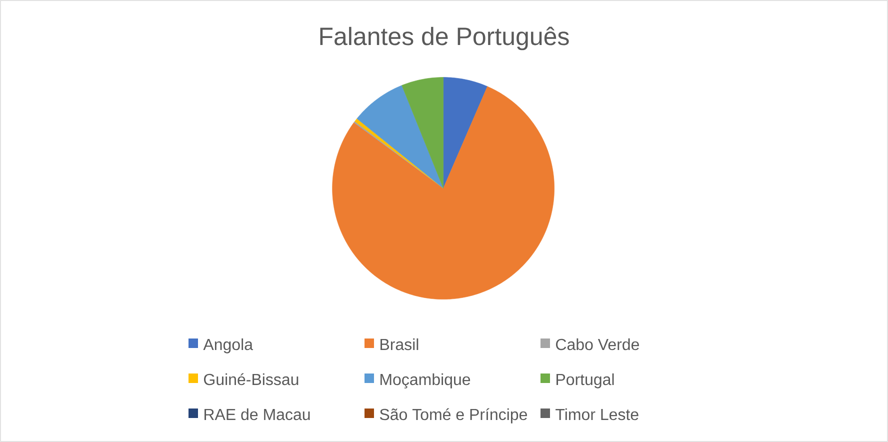  Describe the element at coordinates (444, 38) in the screenshot. I see `chart-title: Falantes de Português` at that location.